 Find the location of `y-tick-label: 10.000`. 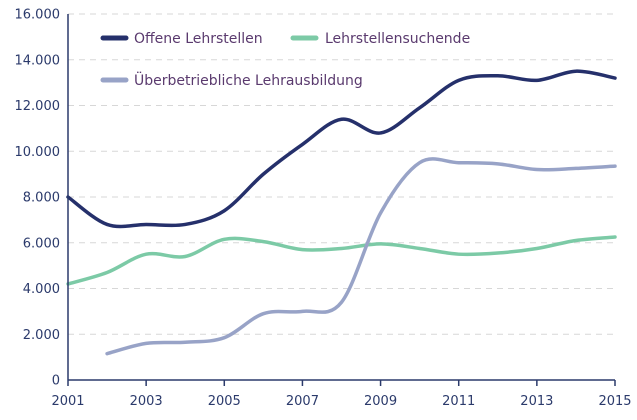

y-tick-label: 10.000 is located at coordinates (38, 152).